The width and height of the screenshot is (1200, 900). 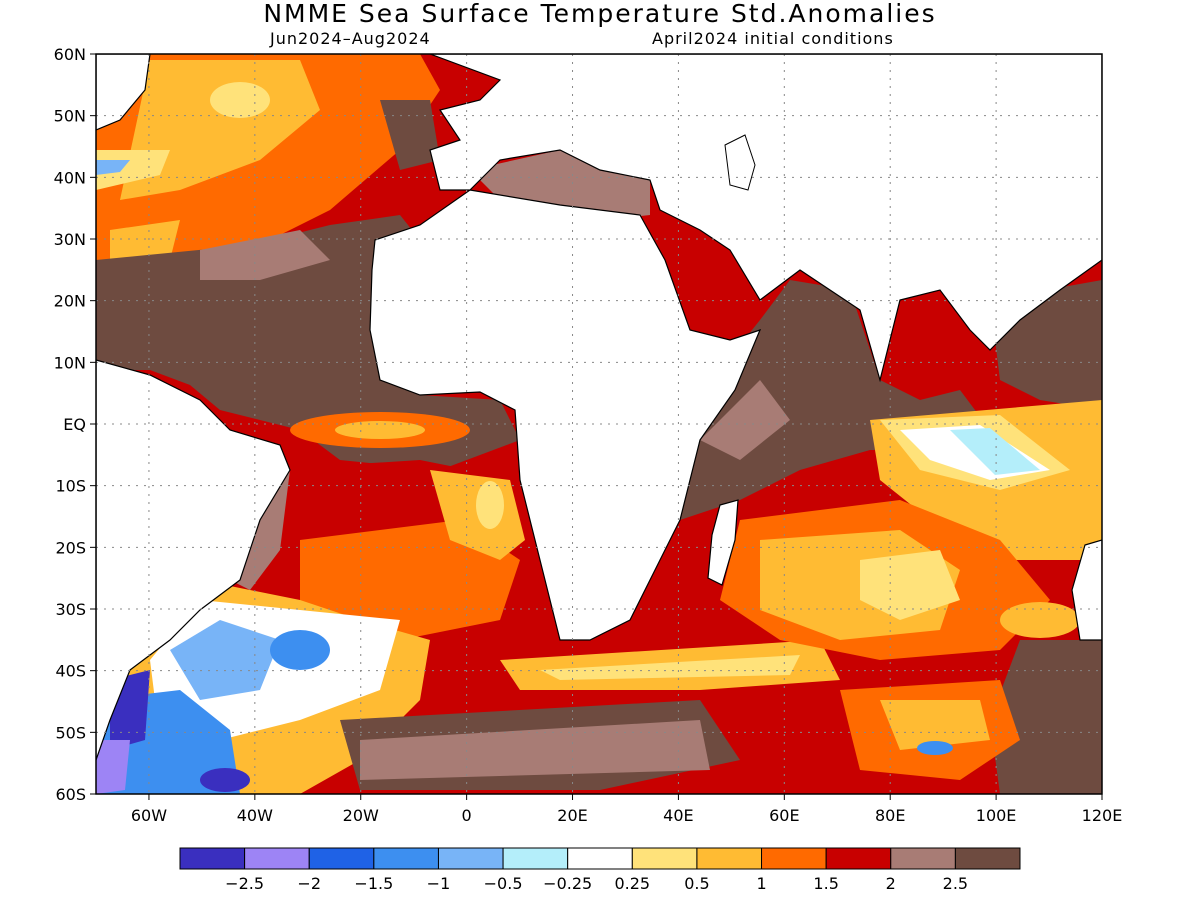 I want to click on lon-label: 40W, so click(x=255, y=815).